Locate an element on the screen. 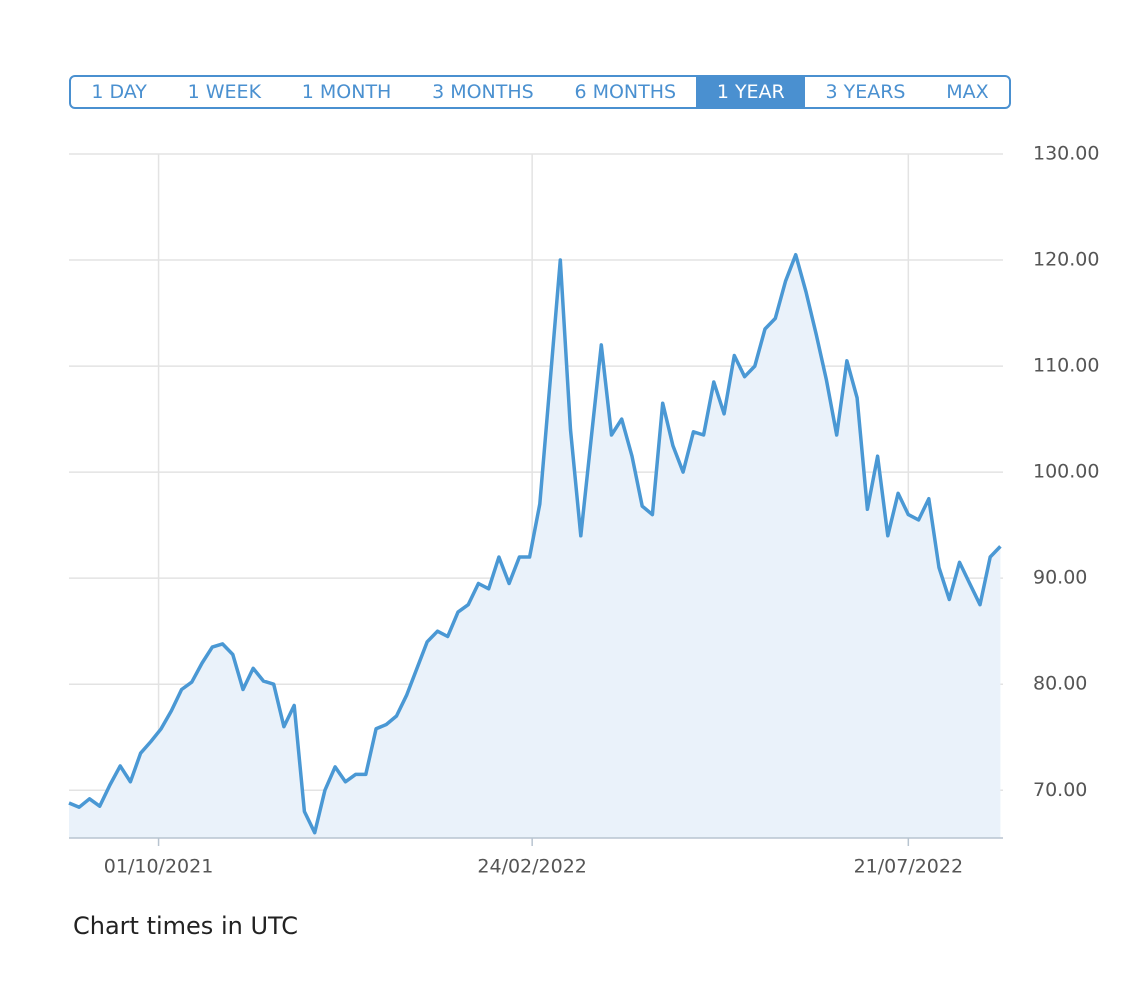 This screenshot has width=1142, height=1000. footer-note: Chart times in UTC is located at coordinates (186, 926).